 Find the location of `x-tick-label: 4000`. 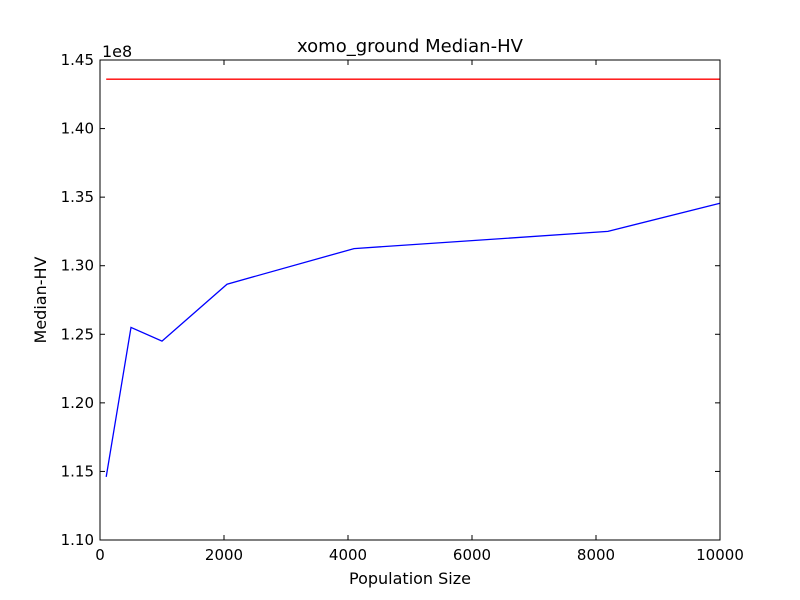

x-tick-label: 4000 is located at coordinates (348, 555).